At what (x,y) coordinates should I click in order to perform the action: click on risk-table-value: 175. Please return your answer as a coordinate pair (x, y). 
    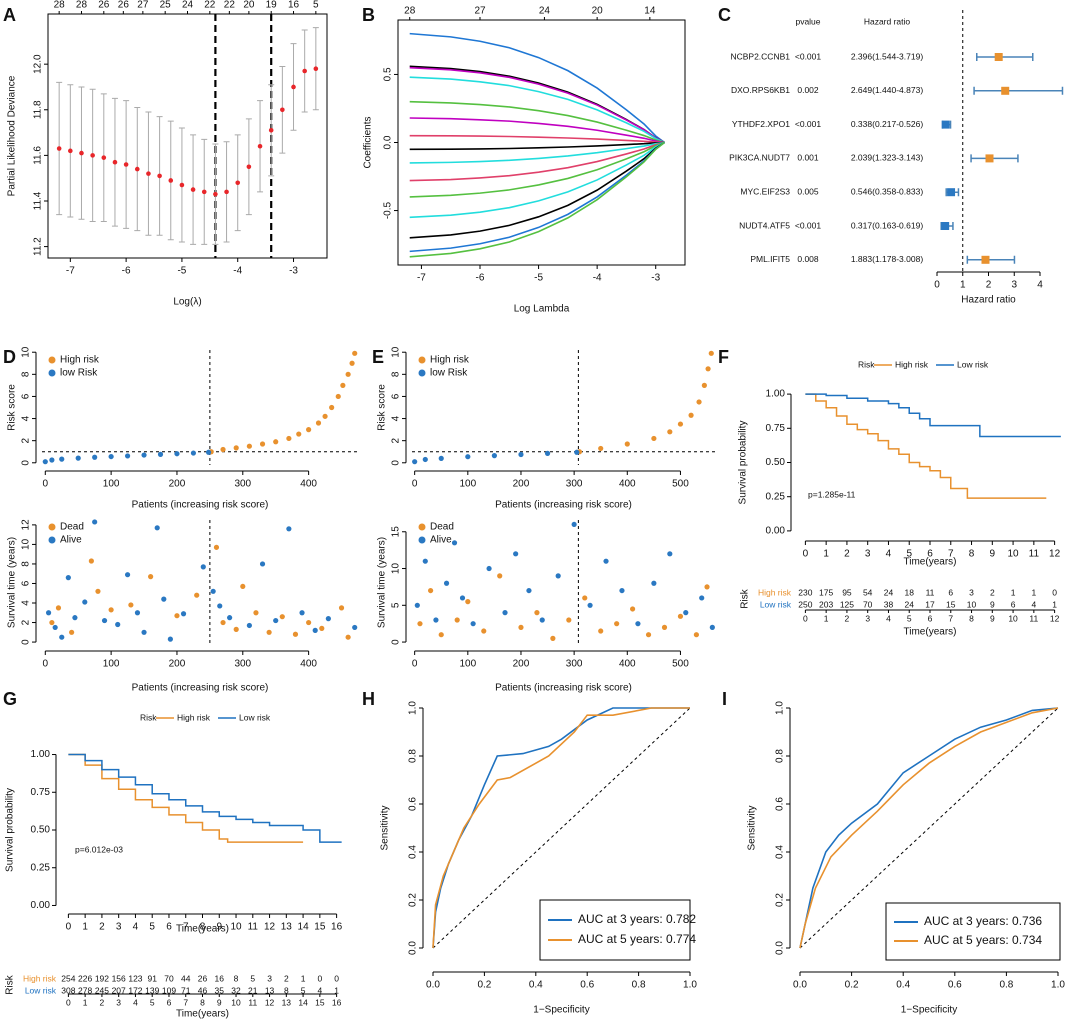
    Looking at the image, I should click on (826, 592).